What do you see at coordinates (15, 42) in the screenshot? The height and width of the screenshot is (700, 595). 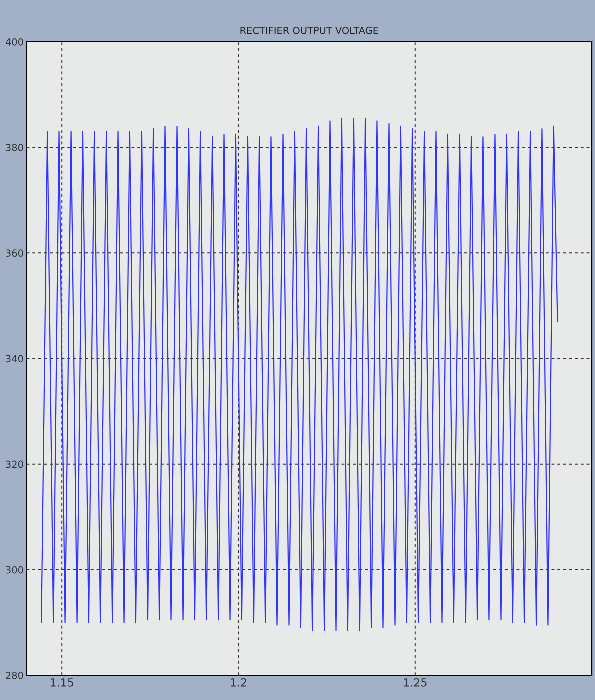 I see `y-tick-label: 400` at bounding box center [15, 42].